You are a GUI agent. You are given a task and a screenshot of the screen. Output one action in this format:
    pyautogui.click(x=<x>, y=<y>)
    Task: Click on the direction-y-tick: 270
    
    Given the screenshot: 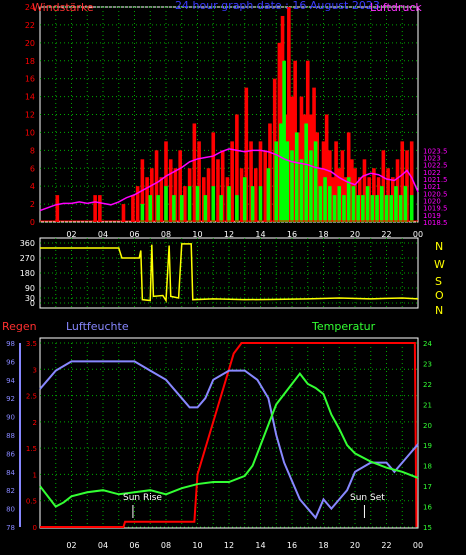 What is the action you would take?
    pyautogui.click(x=27, y=258)
    